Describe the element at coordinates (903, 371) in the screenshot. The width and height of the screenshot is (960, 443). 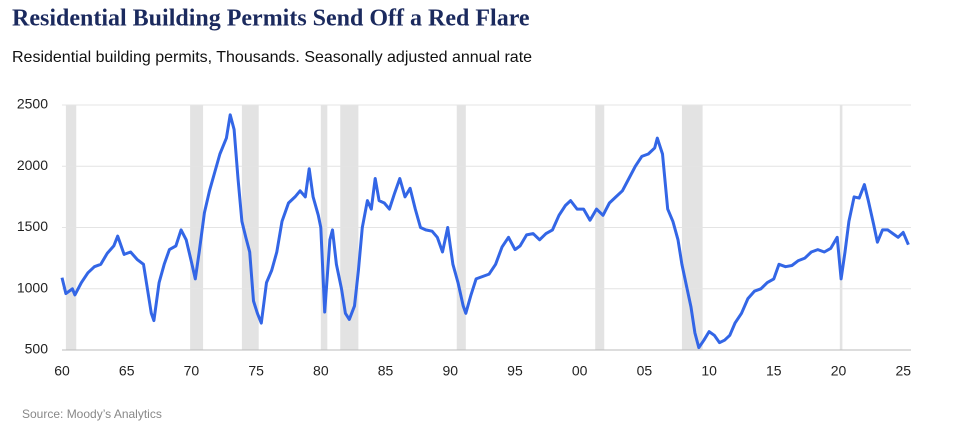
I see `x-tick-label: 25` at that location.